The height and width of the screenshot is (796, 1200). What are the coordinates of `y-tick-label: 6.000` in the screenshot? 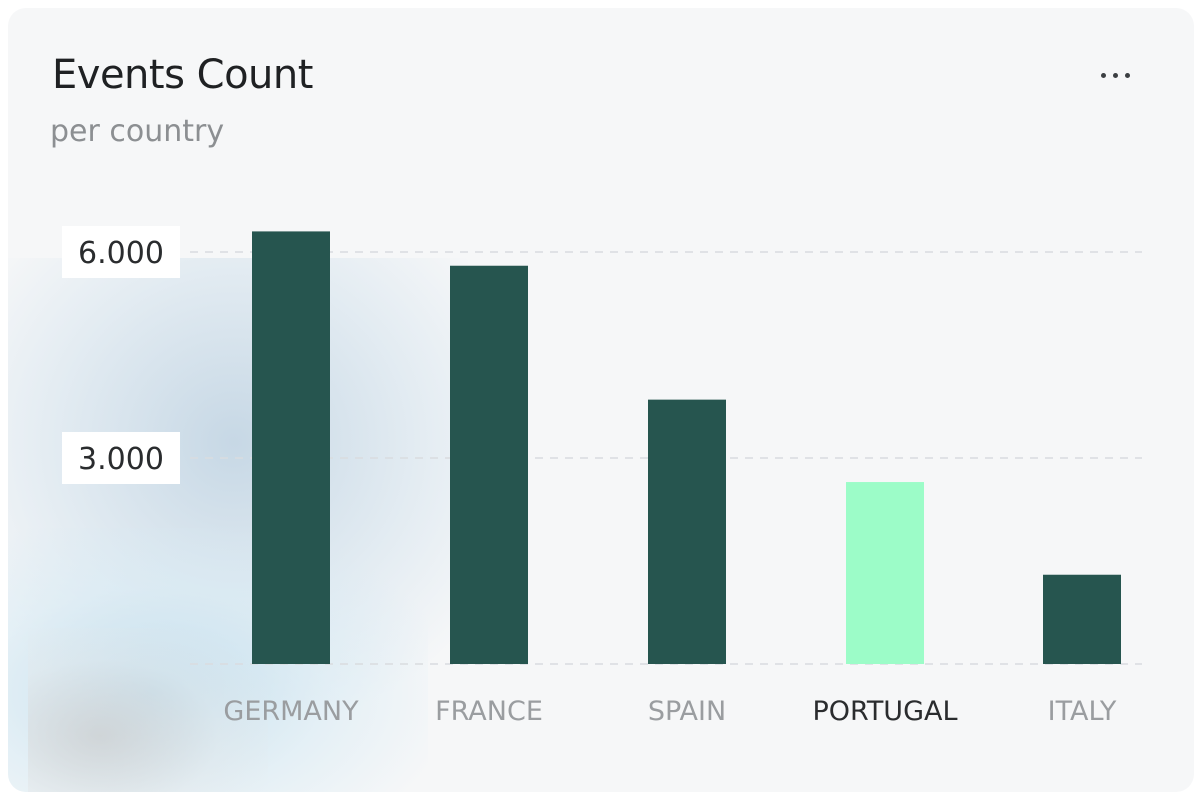 It's located at (121, 253).